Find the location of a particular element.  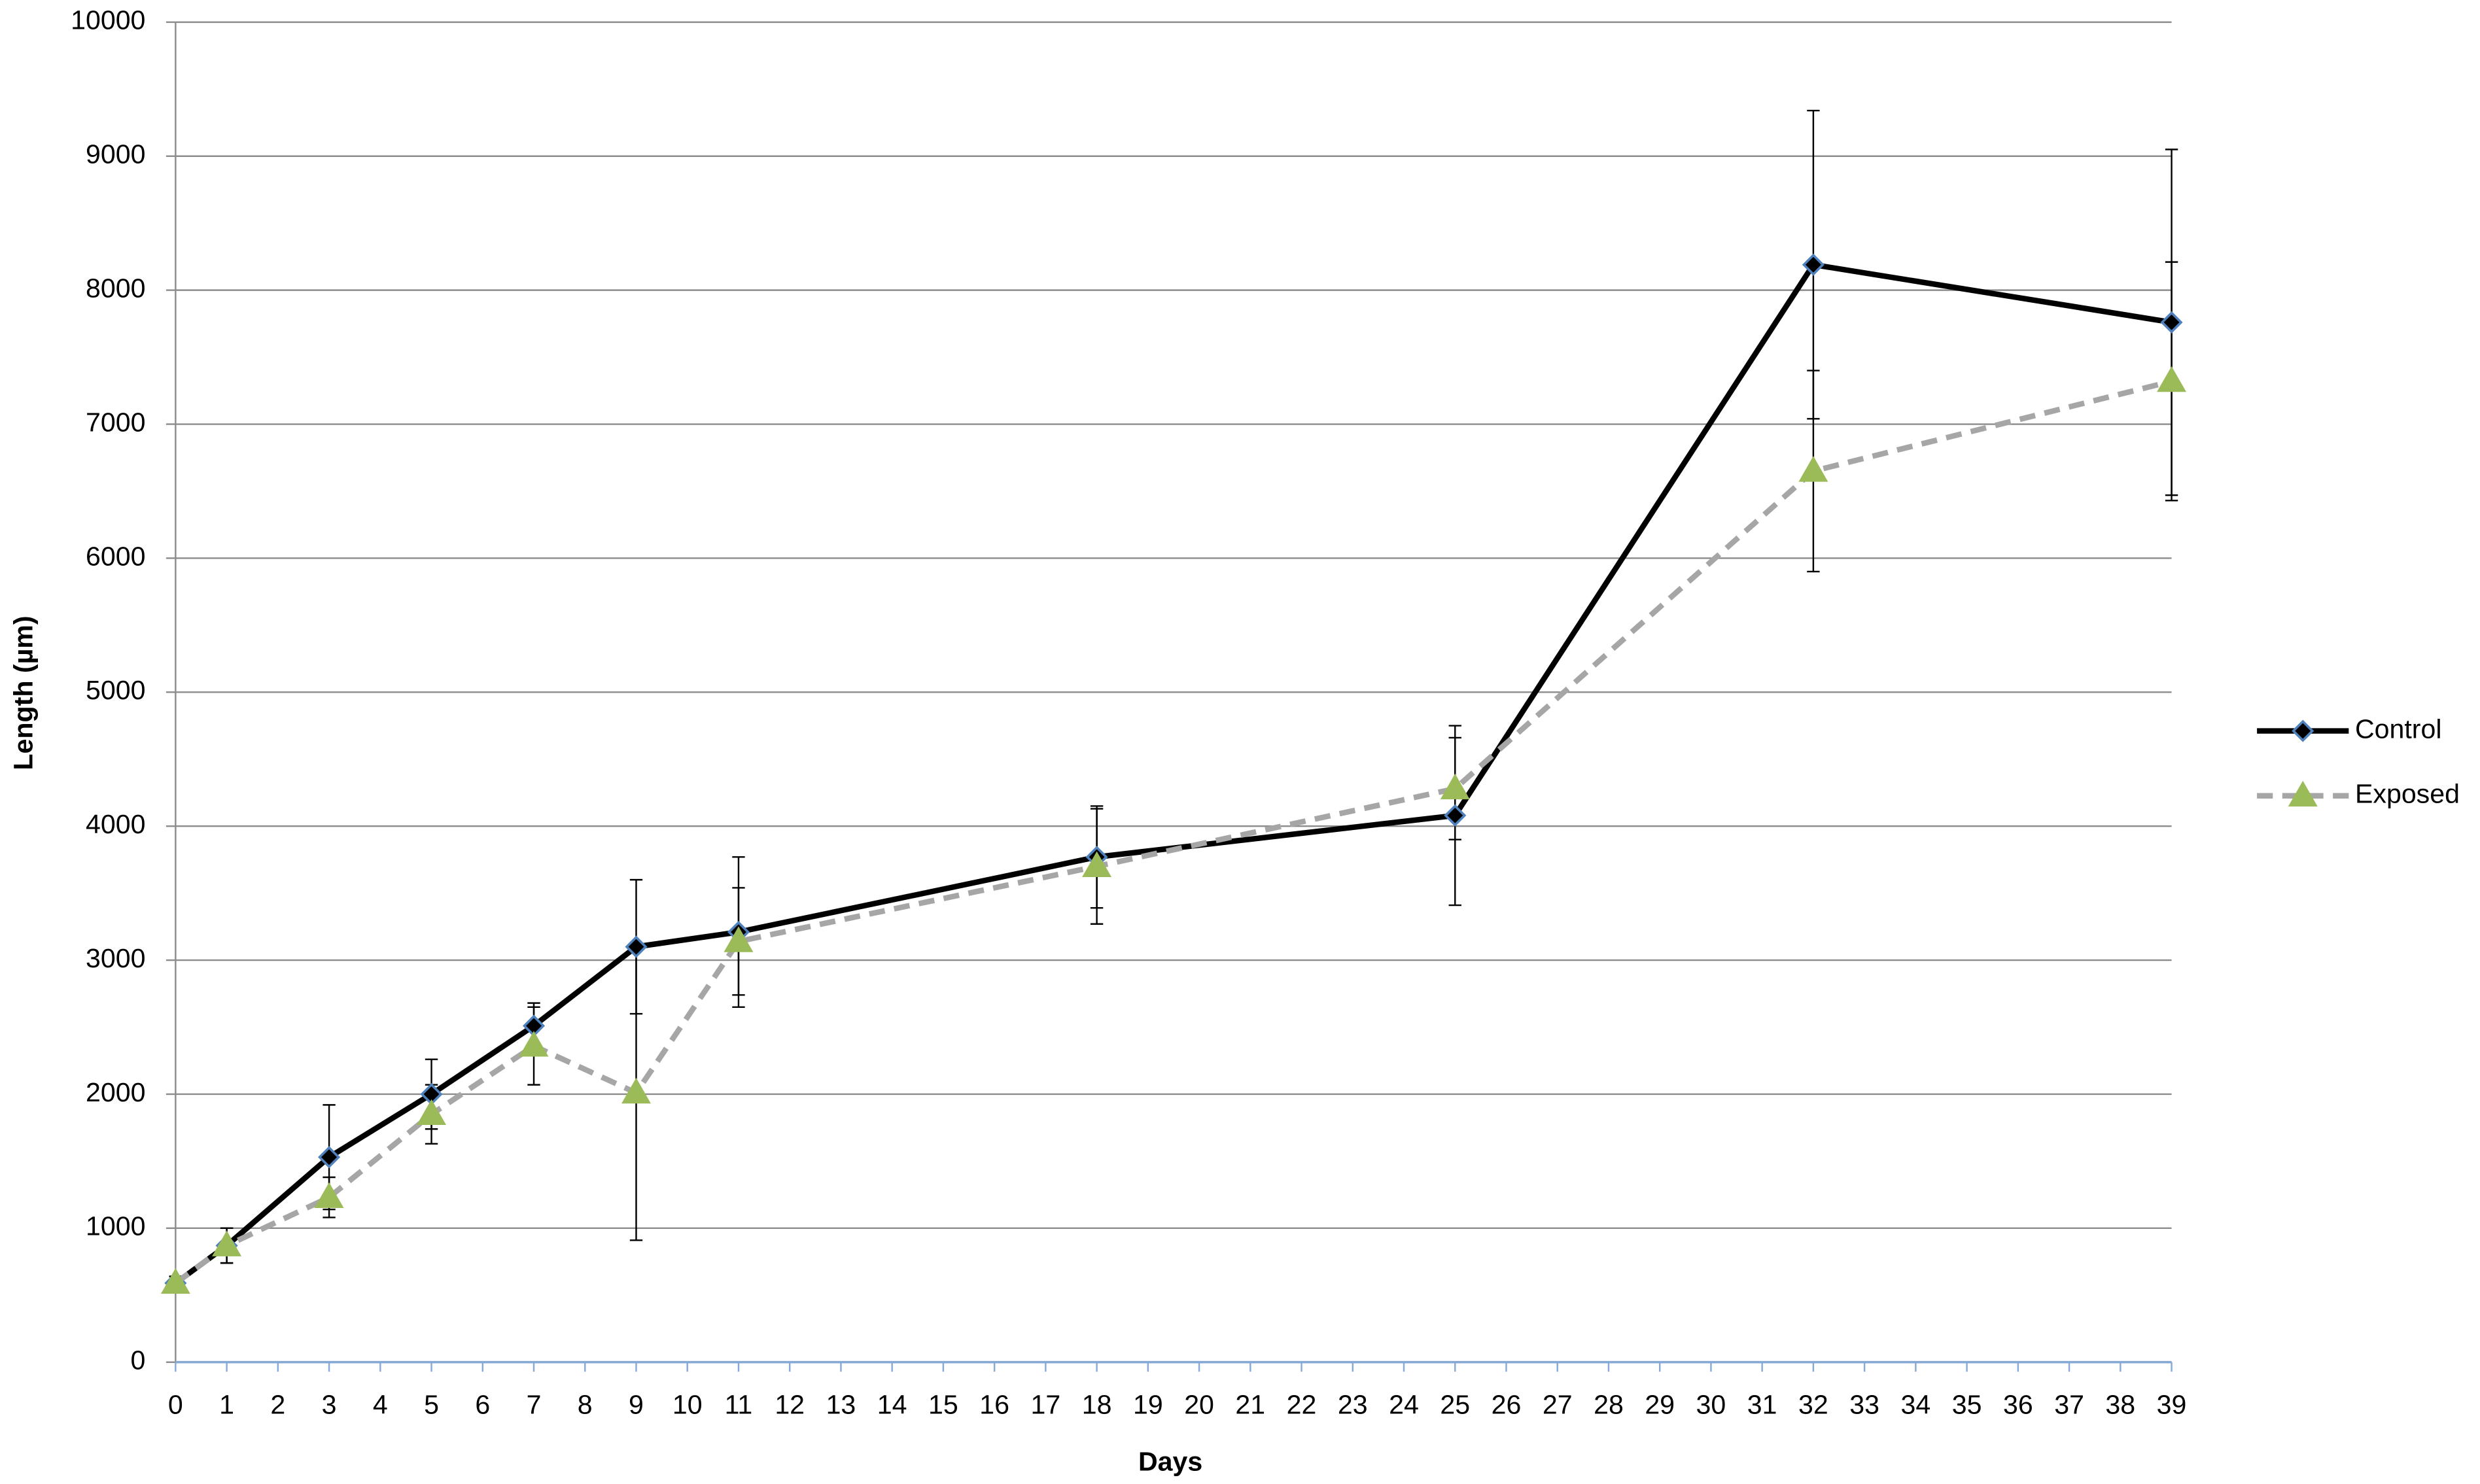

x-tick-label: 18 is located at coordinates (1097, 1404).